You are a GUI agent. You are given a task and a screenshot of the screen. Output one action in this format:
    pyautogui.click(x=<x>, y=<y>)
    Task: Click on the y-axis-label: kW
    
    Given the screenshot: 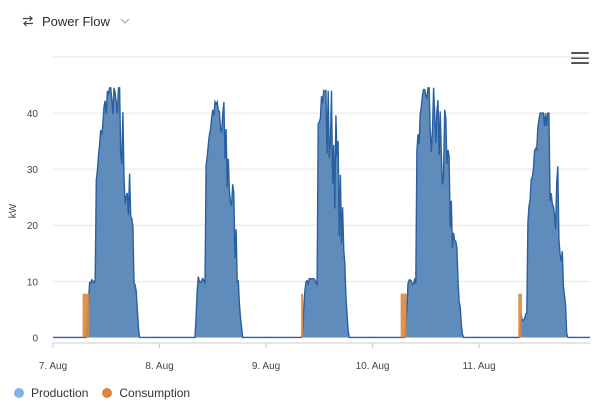 What is the action you would take?
    pyautogui.click(x=13, y=210)
    